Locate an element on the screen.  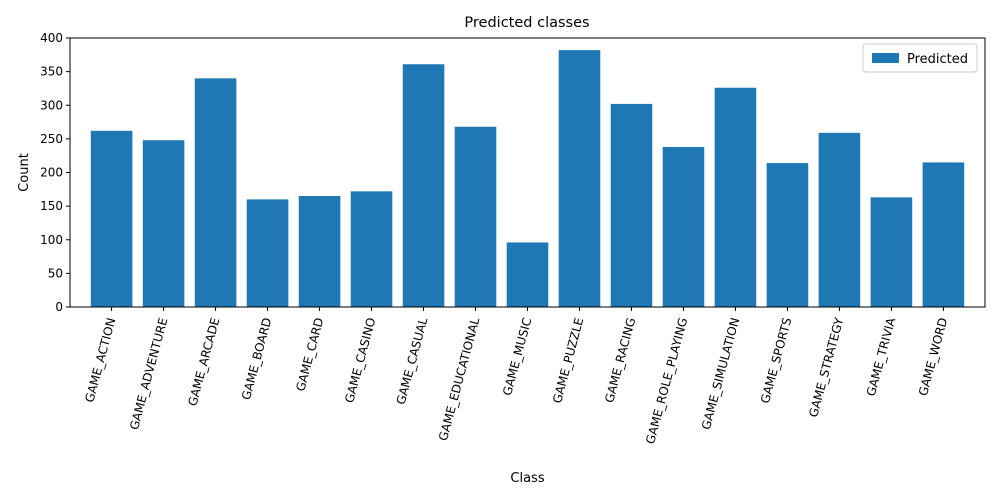
x-tick-label: GAME_SIMULATION is located at coordinates (720, 373).